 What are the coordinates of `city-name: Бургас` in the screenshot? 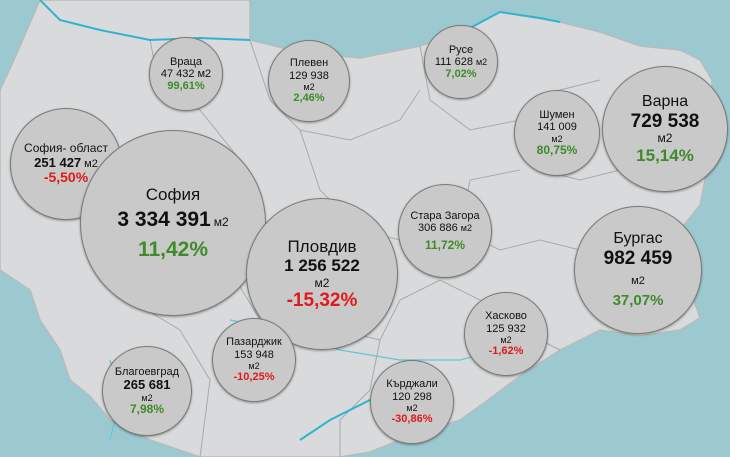 It's located at (638, 238).